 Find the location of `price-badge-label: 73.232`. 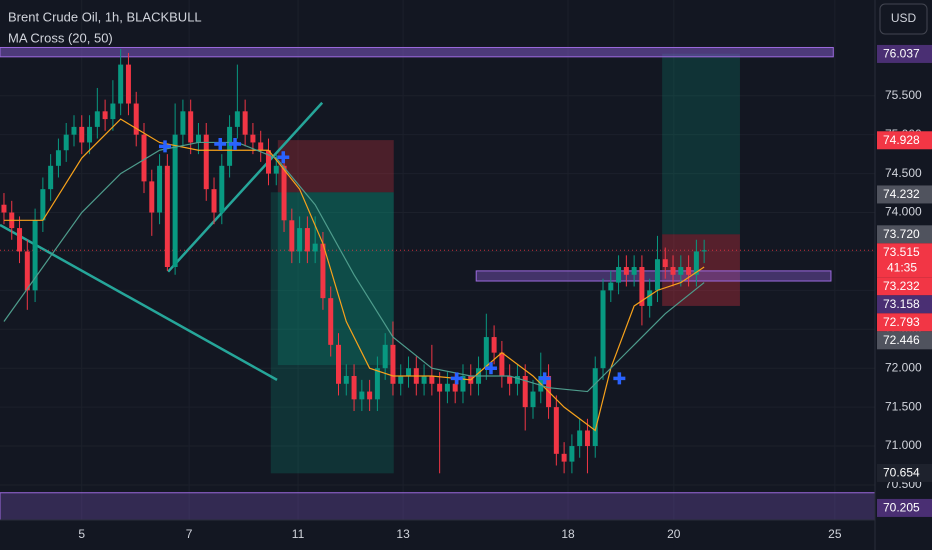

price-badge-label: 73.232 is located at coordinates (901, 286).